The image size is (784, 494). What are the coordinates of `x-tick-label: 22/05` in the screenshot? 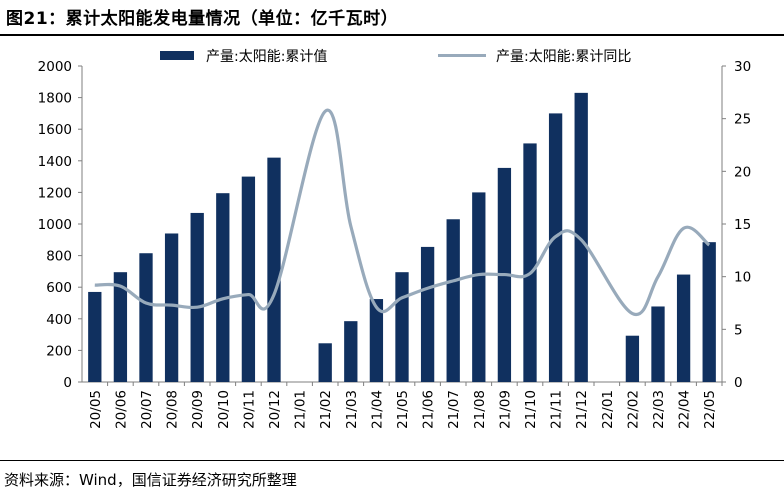 It's located at (710, 409).